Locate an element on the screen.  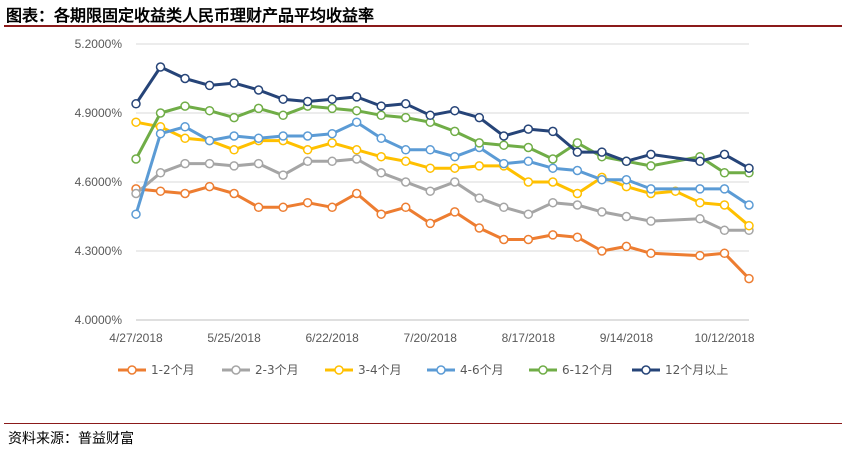
chart-title: 图表：各期限固定收益类人民币理财产品平均收益率 is located at coordinates (190, 15).